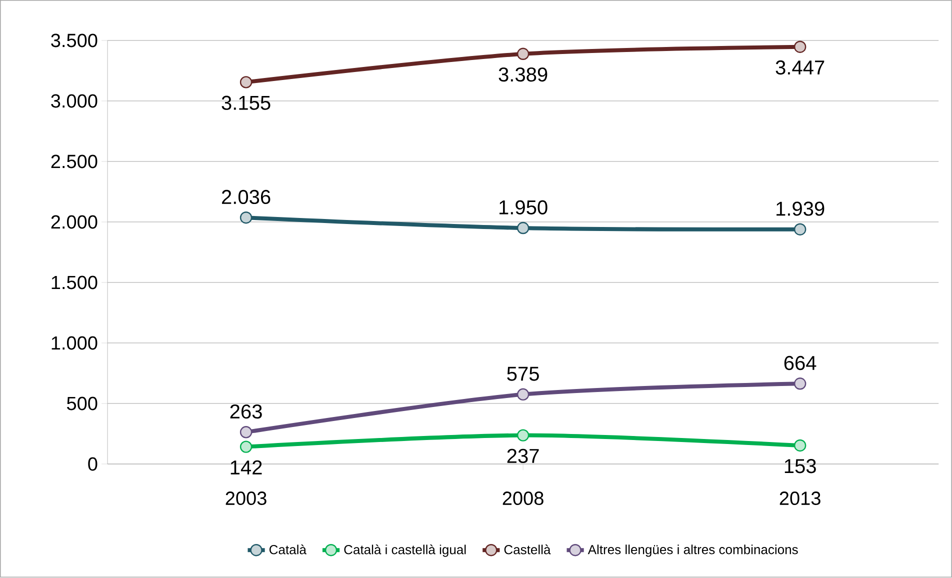  Describe the element at coordinates (246, 499) in the screenshot. I see `x-tick-label: 2003` at that location.